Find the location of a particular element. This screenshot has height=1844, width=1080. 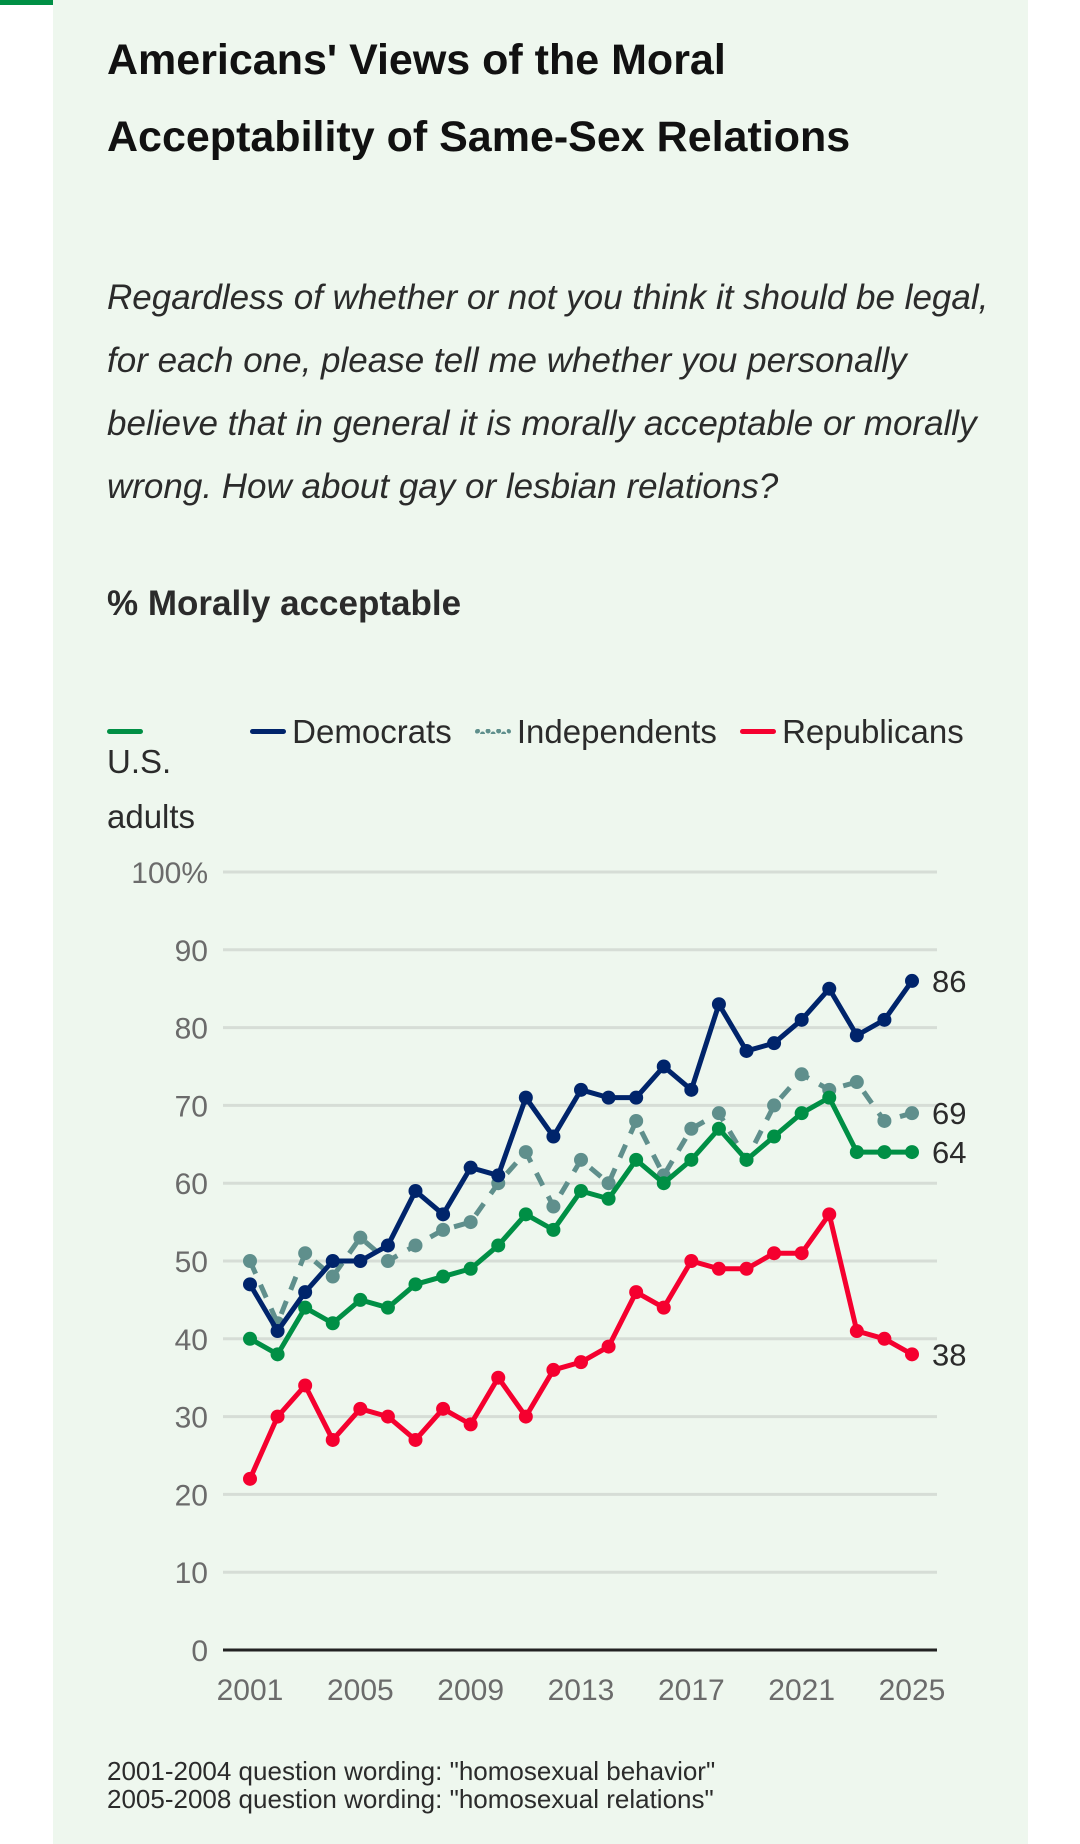

legend-us-adults: U.S. adults is located at coordinates (167, 786).